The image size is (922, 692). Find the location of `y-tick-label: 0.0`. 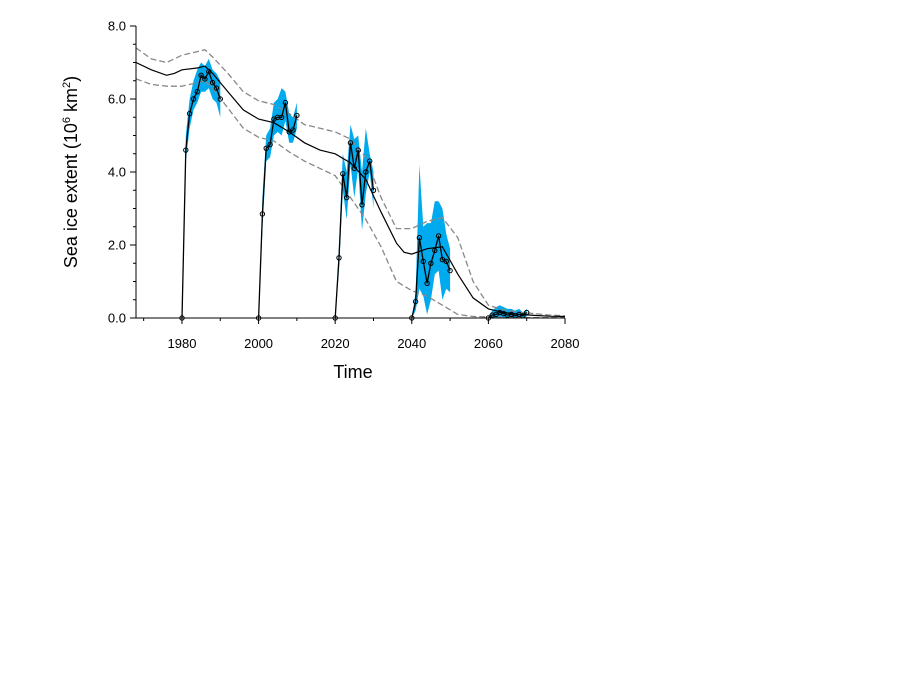

y-tick-label: 0.0 is located at coordinates (117, 318).